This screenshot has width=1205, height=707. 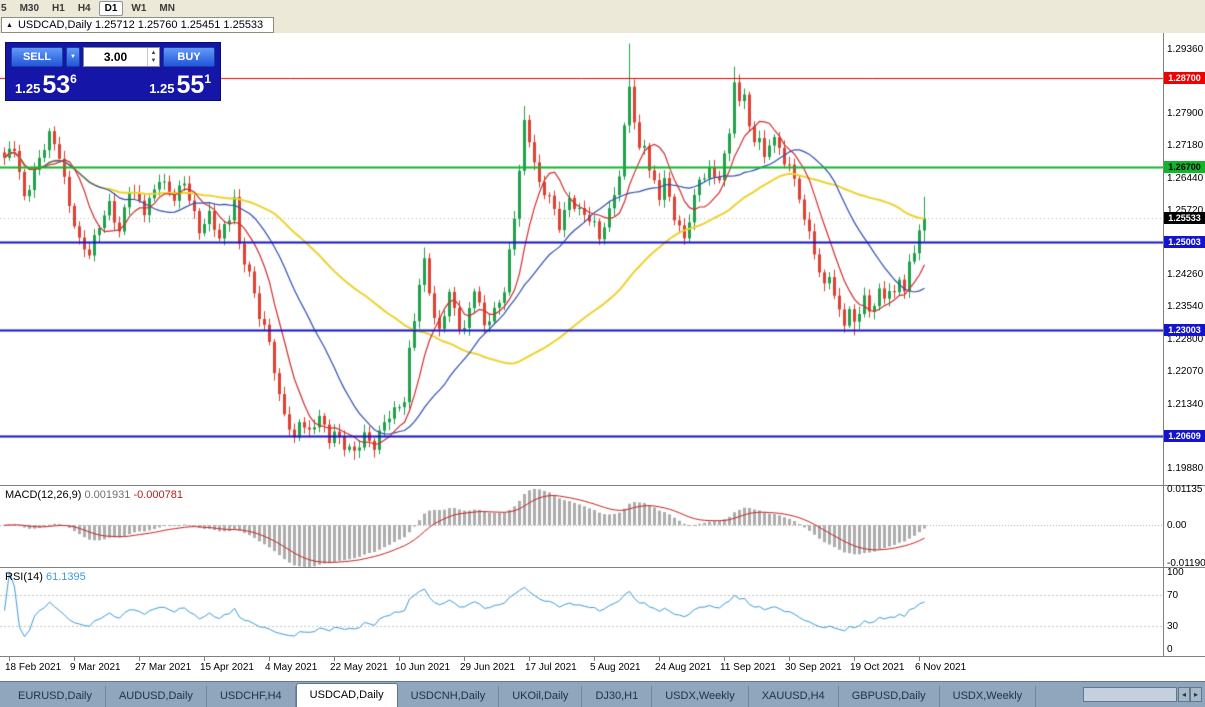 What do you see at coordinates (602, 656) in the screenshot?
I see `time-axis-separator` at bounding box center [602, 656].